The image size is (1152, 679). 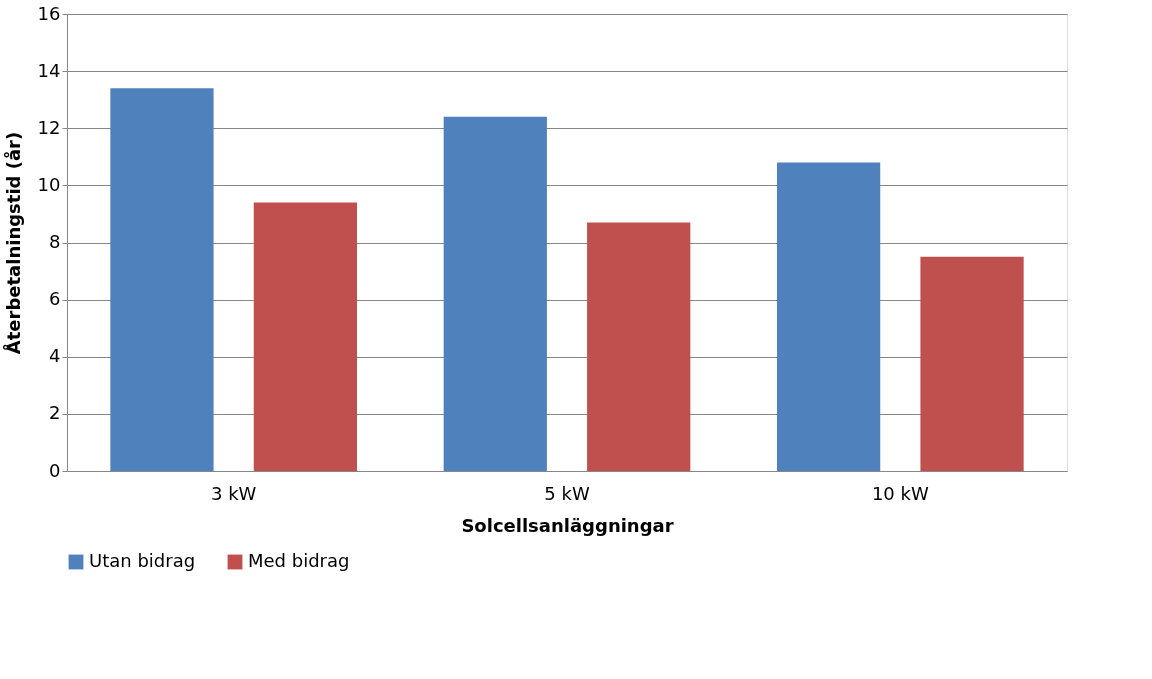 What do you see at coordinates (49, 184) in the screenshot?
I see `y-tick-label: 10` at bounding box center [49, 184].